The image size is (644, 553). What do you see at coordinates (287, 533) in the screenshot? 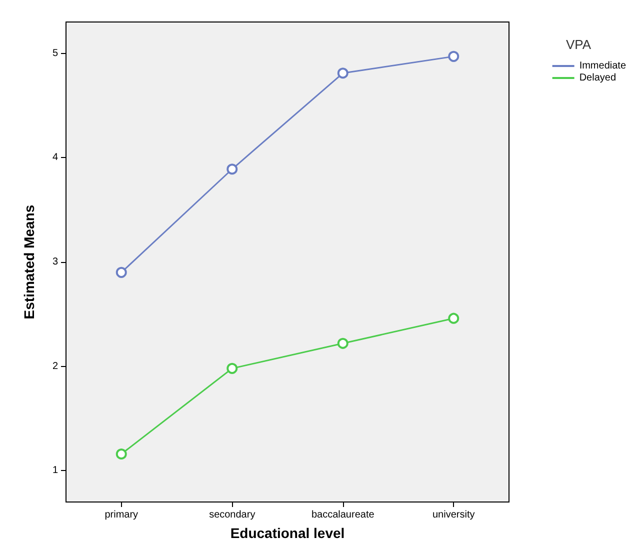
I see `x-axis-title: Educational level` at bounding box center [287, 533].